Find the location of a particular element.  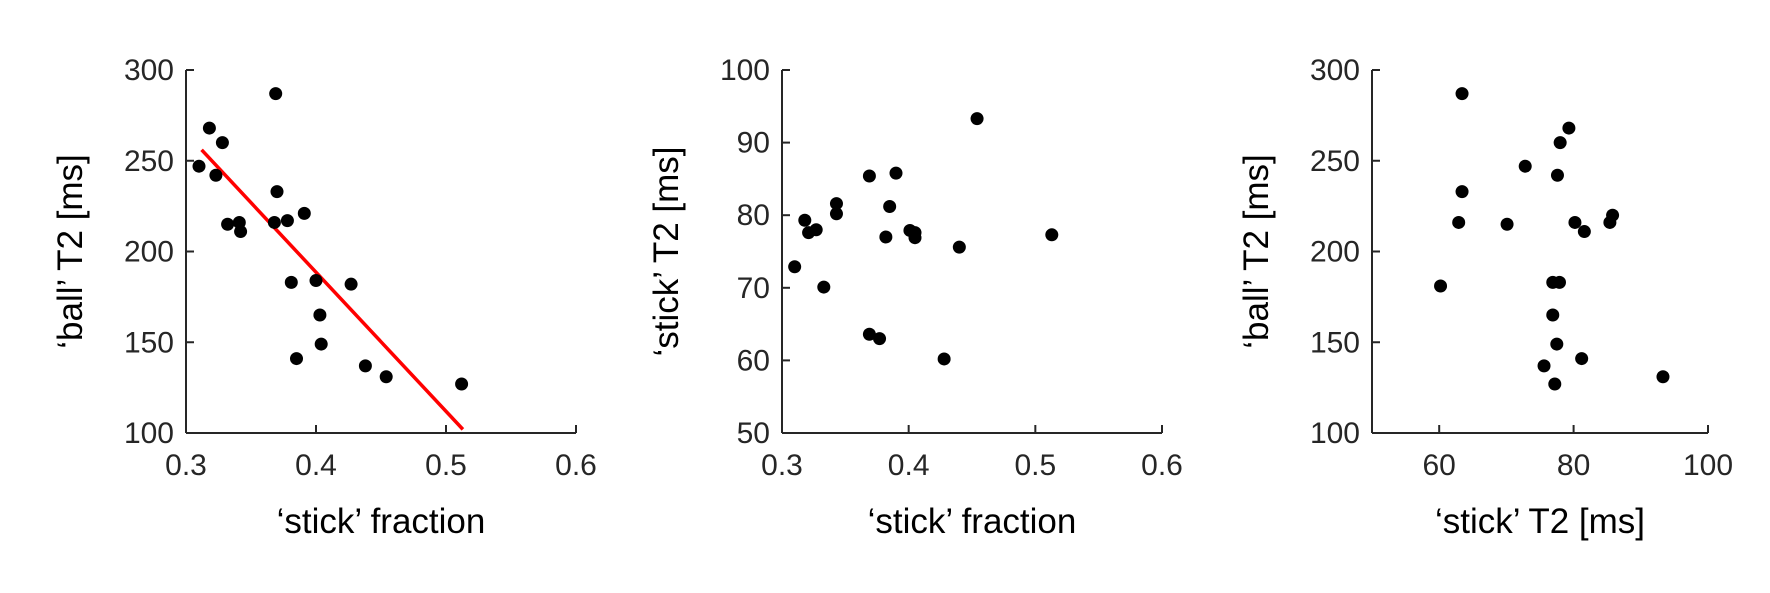

x-tick-label: 100 is located at coordinates (1708, 465).